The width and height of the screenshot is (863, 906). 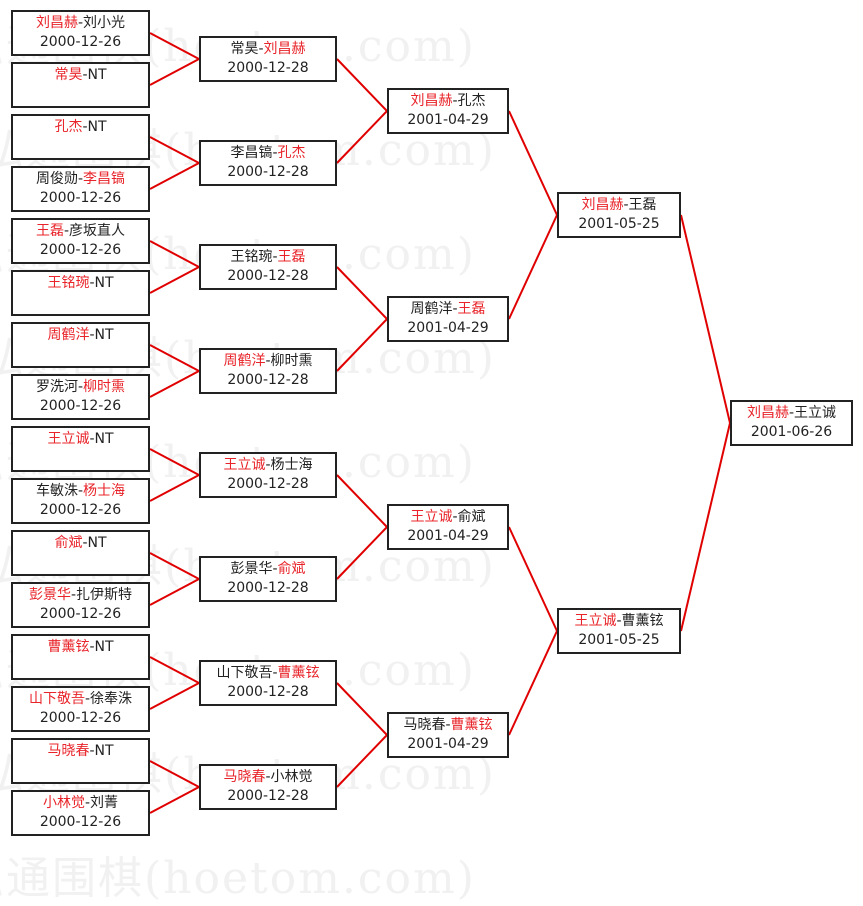 I want to click on player-2-name: 柳时熏, so click(x=104, y=387).